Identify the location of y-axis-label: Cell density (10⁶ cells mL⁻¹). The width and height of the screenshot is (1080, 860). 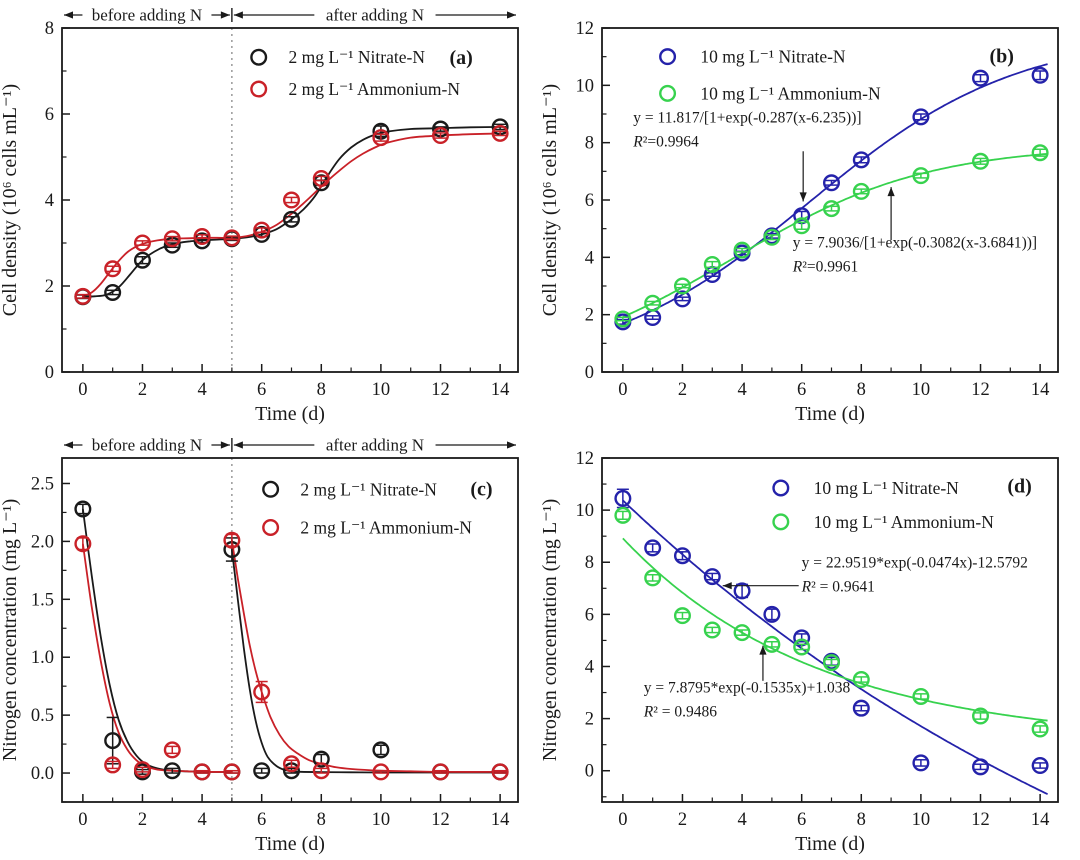
(550, 200).